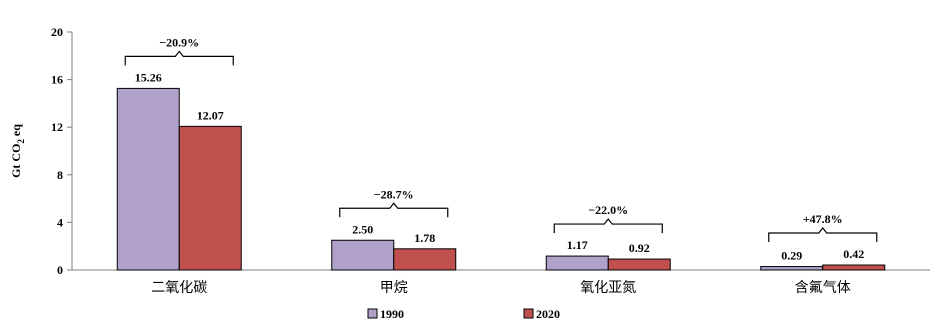  I want to click on change-label: +47.8%, so click(823, 219).